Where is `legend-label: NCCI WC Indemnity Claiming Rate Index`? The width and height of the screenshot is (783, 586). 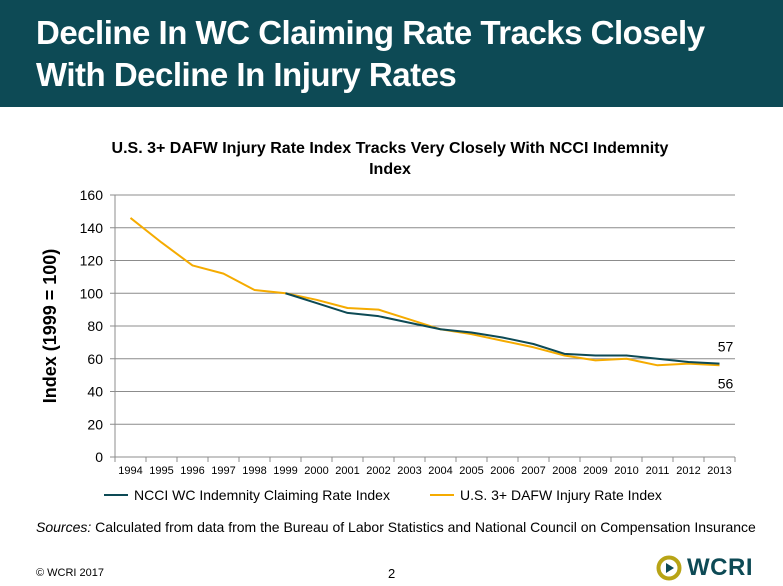
legend-label: NCCI WC Indemnity Claiming Rate Index is located at coordinates (262, 495).